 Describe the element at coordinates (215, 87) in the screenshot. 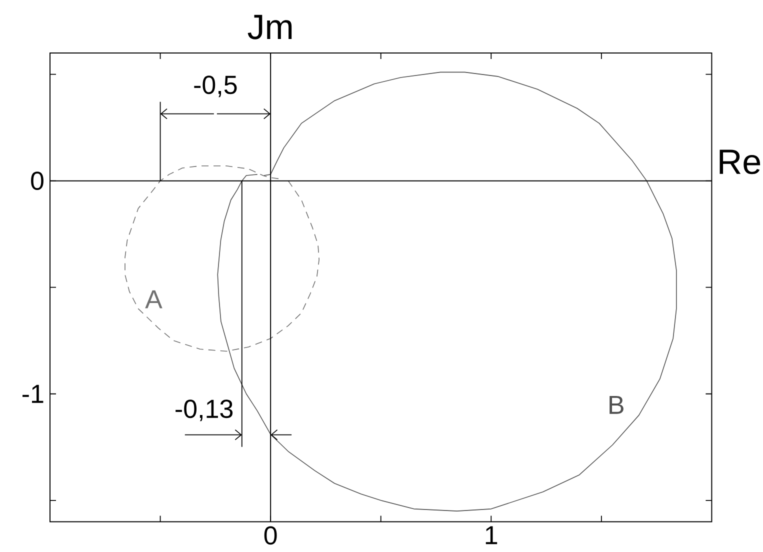

I see `annotation: -0,5` at that location.